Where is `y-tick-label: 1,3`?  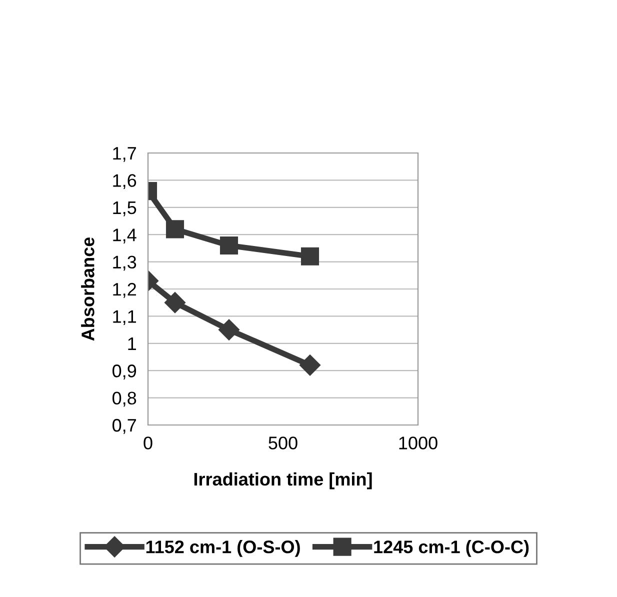 y-tick-label: 1,3 is located at coordinates (124, 263).